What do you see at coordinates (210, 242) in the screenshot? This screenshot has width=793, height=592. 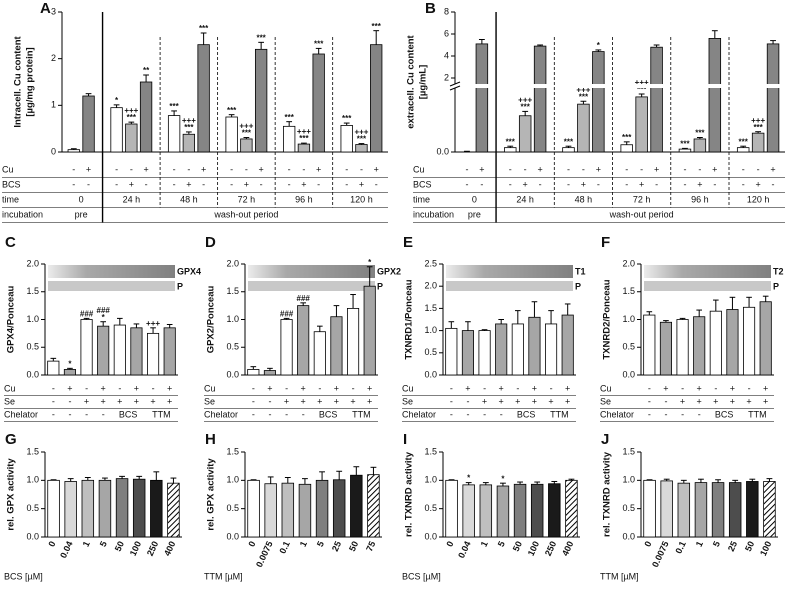 I see `panel-letter: D` at bounding box center [210, 242].